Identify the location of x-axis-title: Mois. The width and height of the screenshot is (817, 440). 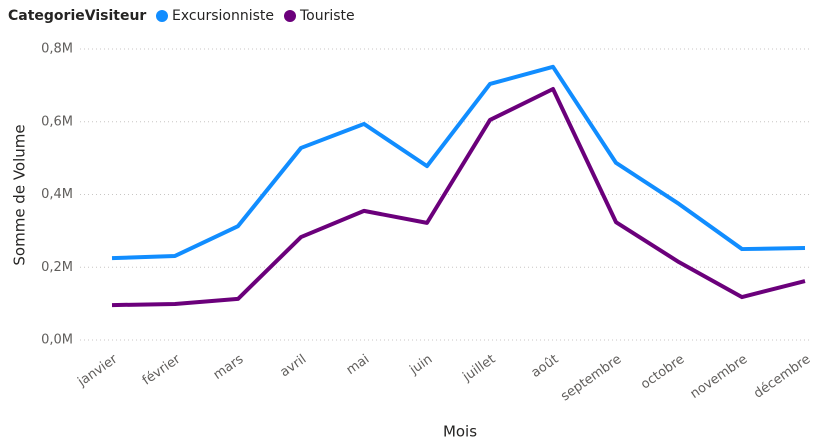
(460, 431).